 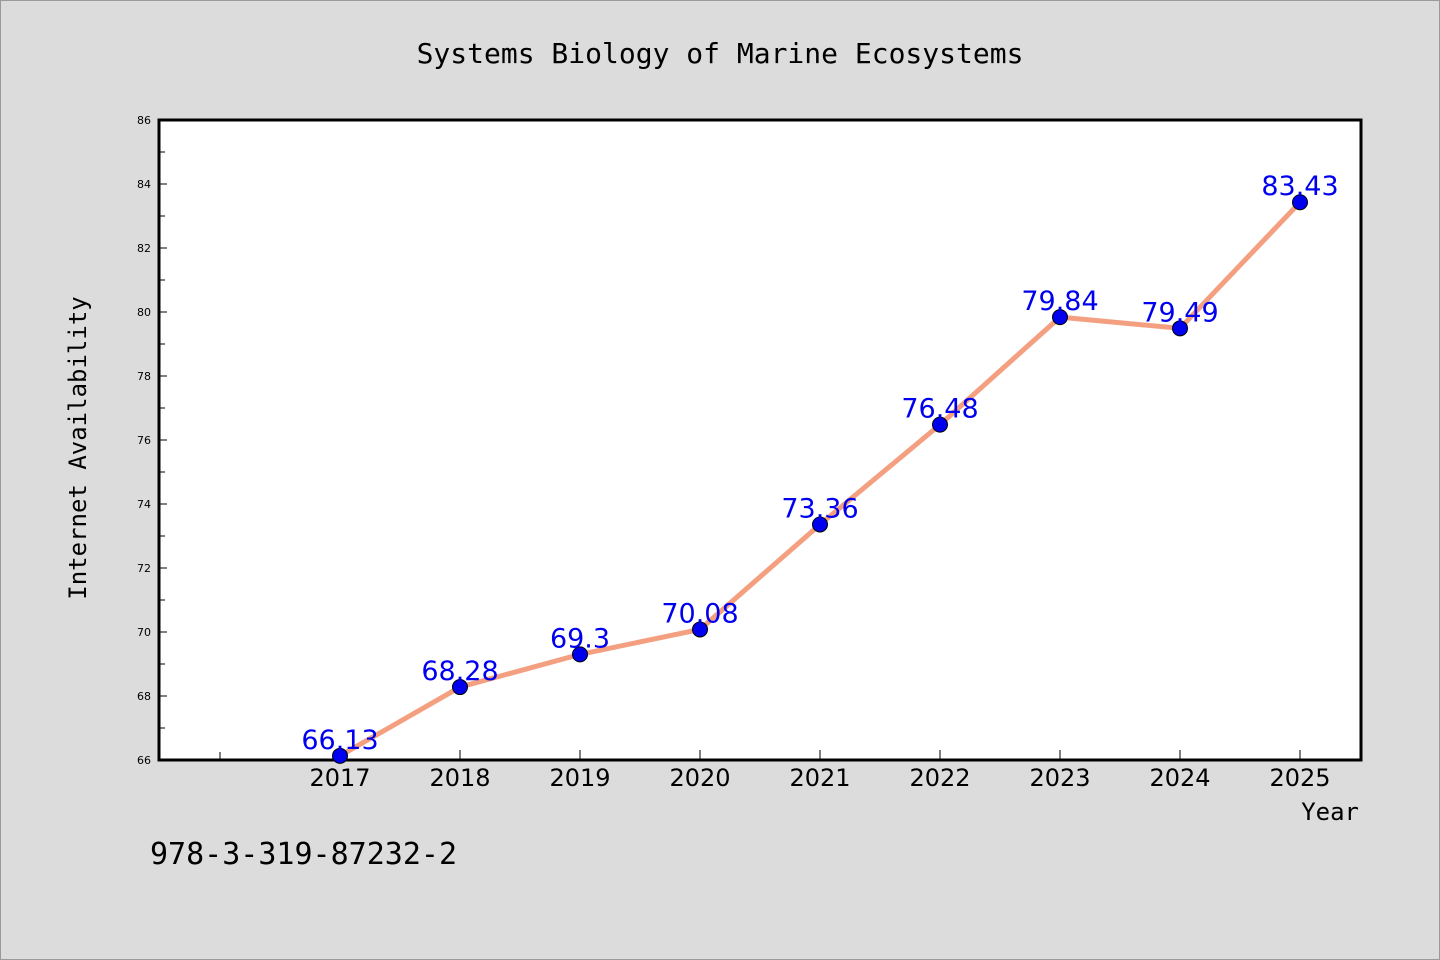 What do you see at coordinates (819, 508) in the screenshot?
I see `data-label: 73.36` at bounding box center [819, 508].